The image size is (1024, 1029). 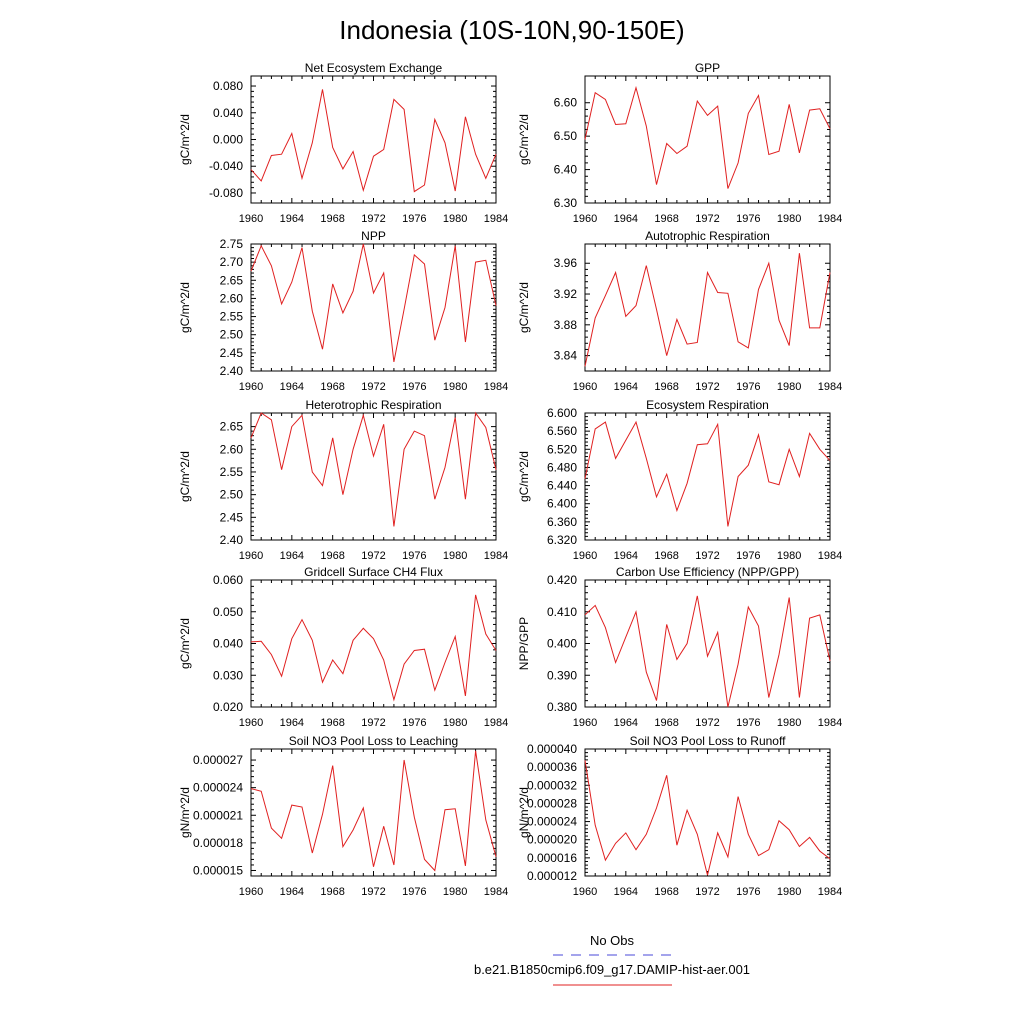 What do you see at coordinates (552, 767) in the screenshot?
I see `y-tick-label: 0.000036` at bounding box center [552, 767].